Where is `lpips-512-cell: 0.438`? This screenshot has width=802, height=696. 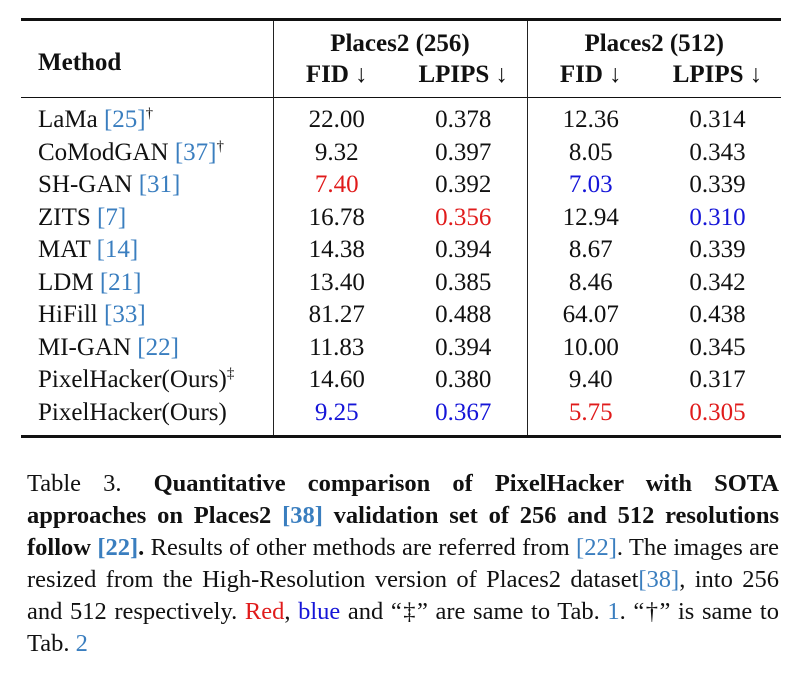
lpips-512-cell: 0.438 is located at coordinates (717, 315).